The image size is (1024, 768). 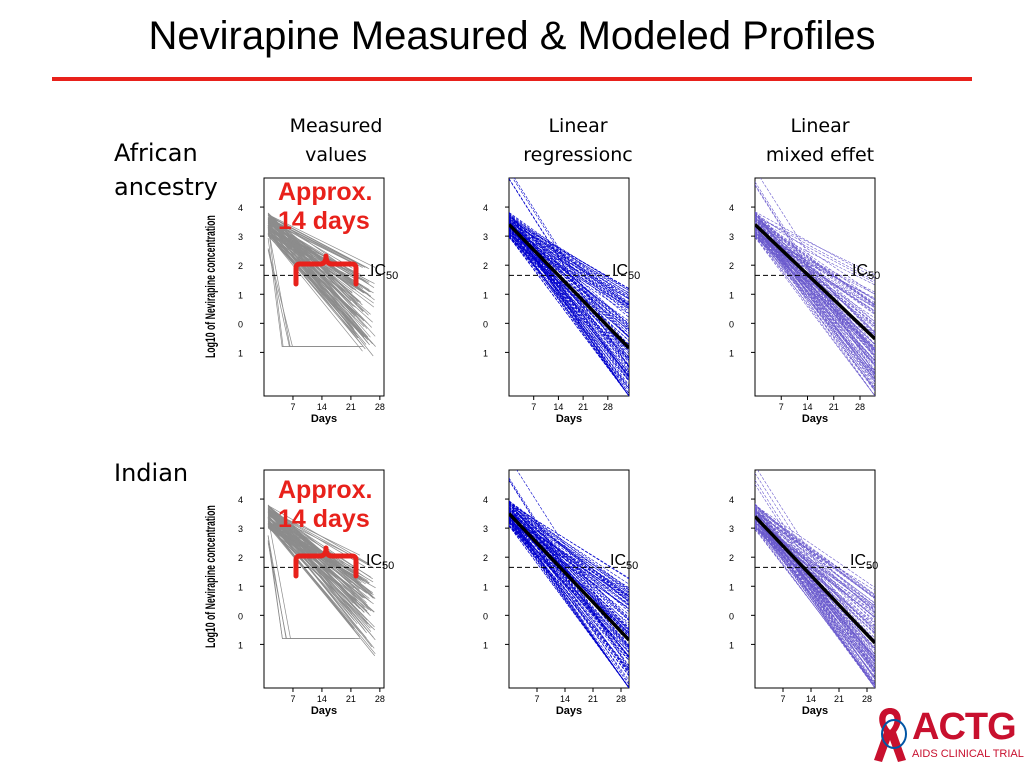 What do you see at coordinates (325, 207) in the screenshot?
I see `approx-annotation: Approx. 14 days` at bounding box center [325, 207].